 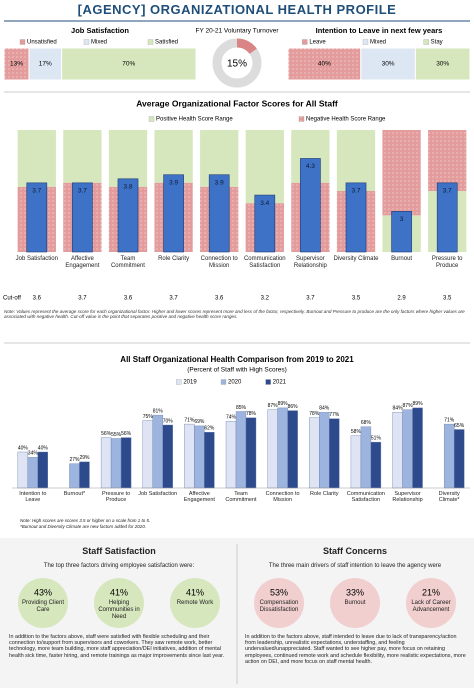 What do you see at coordinates (168, 421) in the screenshot?
I see `value-label: 70%` at bounding box center [168, 421].